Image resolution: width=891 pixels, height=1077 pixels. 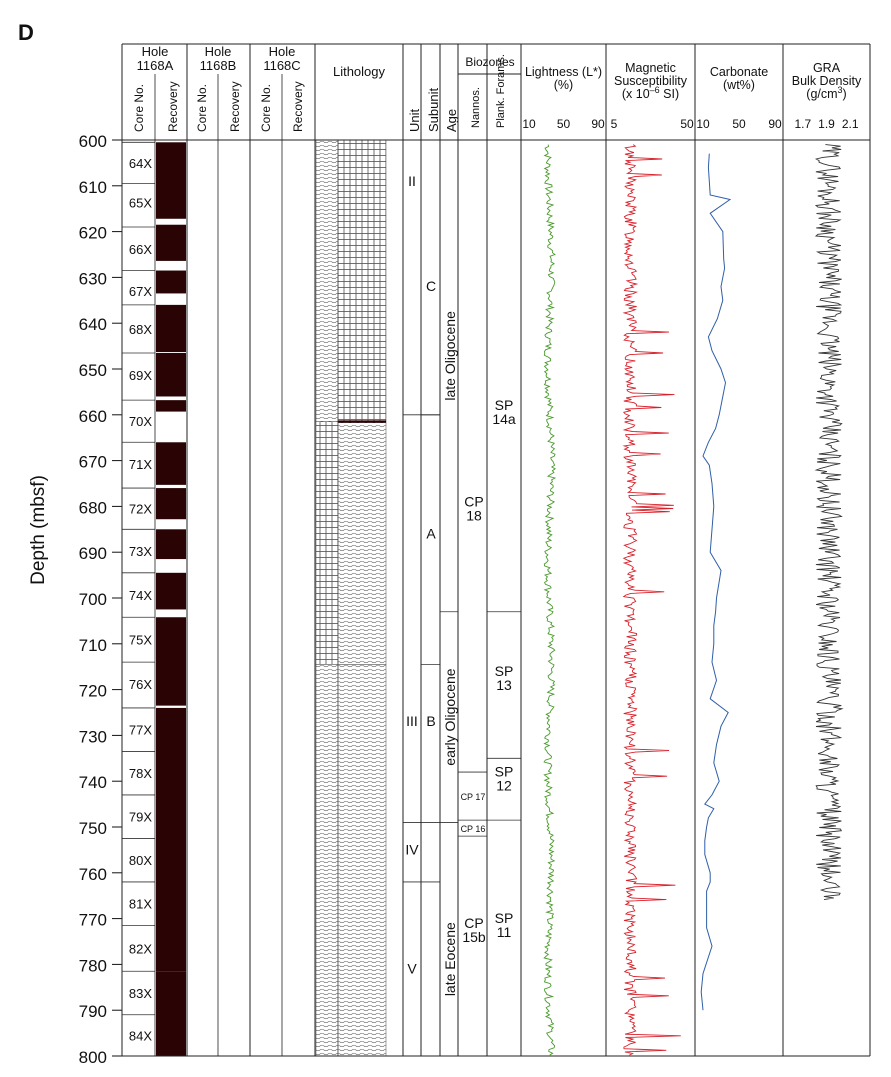 I want to click on foram-zone-label: 12, so click(x=504, y=786).